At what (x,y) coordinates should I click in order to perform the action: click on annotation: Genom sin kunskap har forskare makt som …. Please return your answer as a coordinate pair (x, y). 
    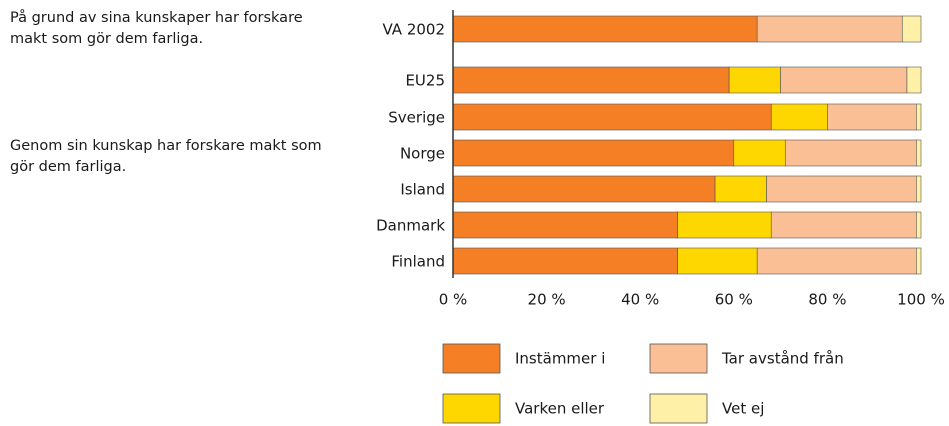
    Looking at the image, I should click on (166, 156).